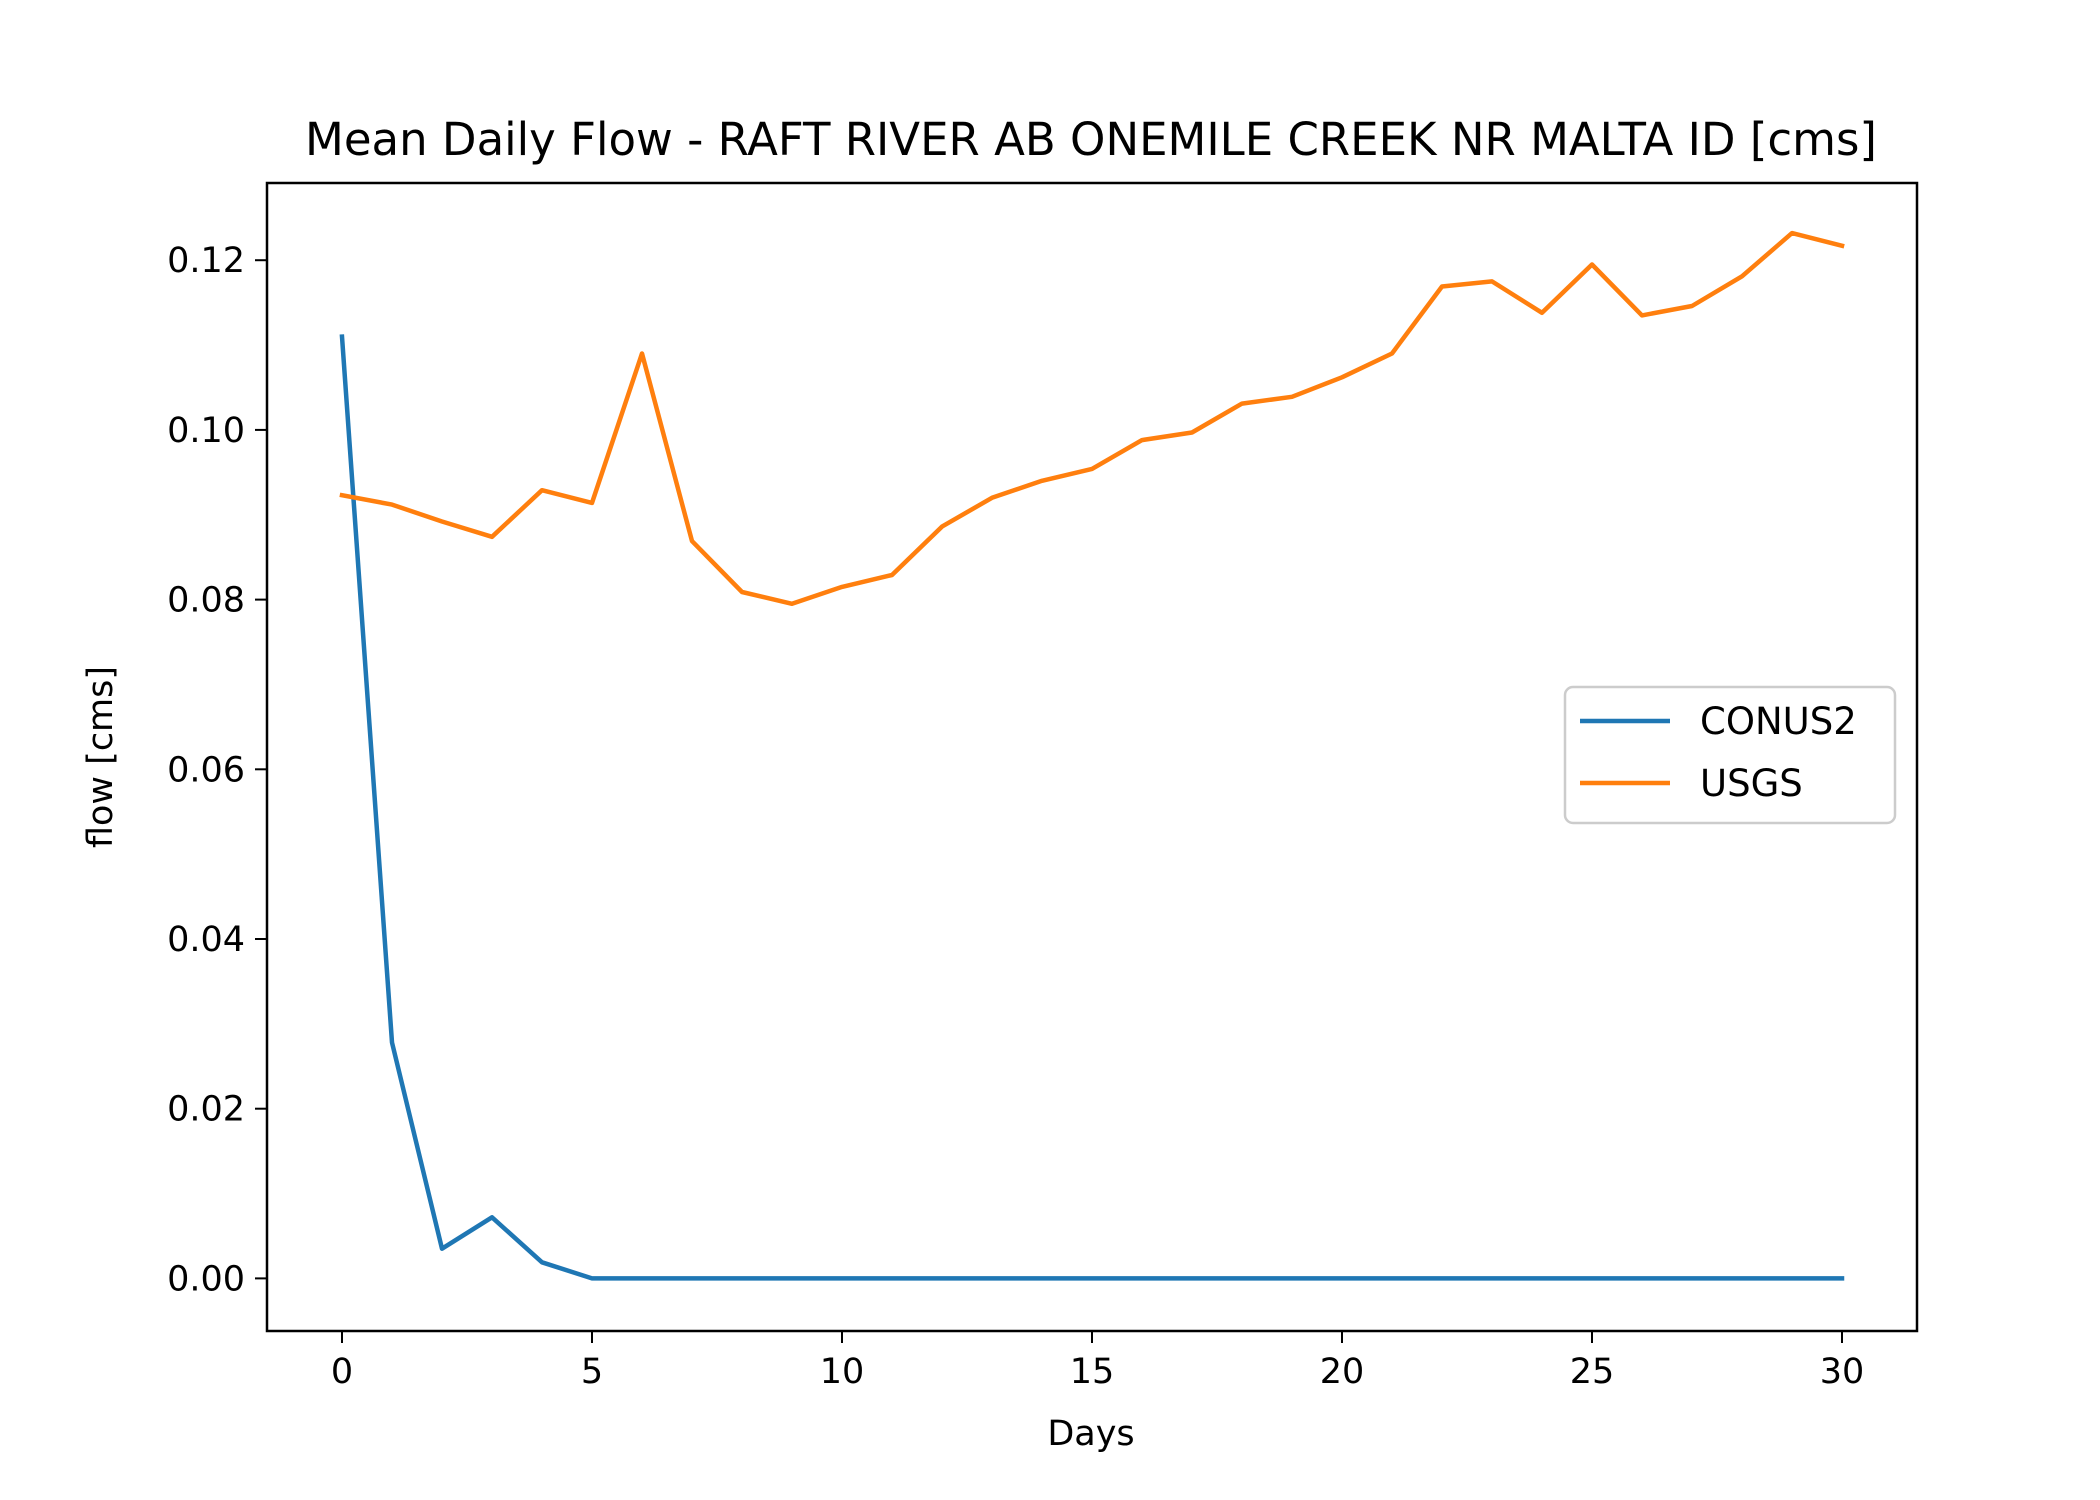  I want to click on legend-label-usgs: USGS, so click(1751, 783).